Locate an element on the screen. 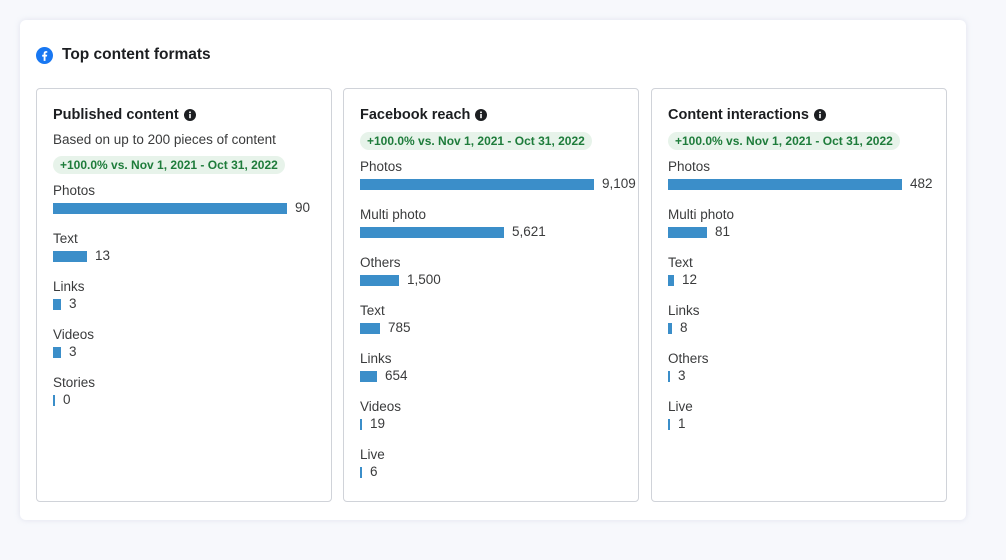 The width and height of the screenshot is (1006, 560). panel-title-text: Facebook reach is located at coordinates (415, 115).